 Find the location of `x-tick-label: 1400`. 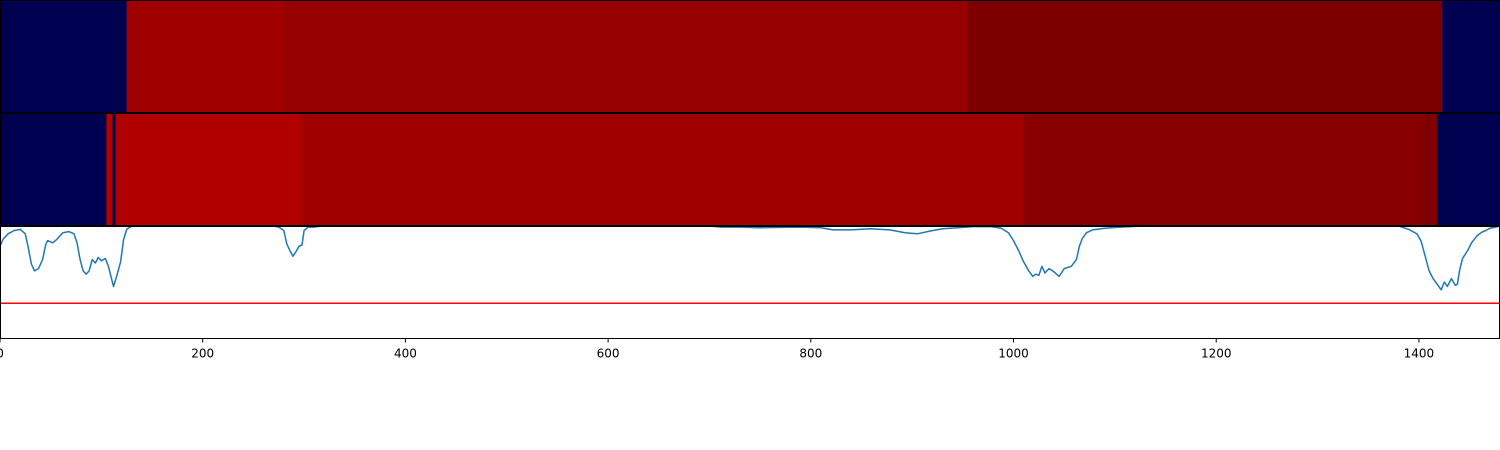

x-tick-label: 1400 is located at coordinates (1419, 354).